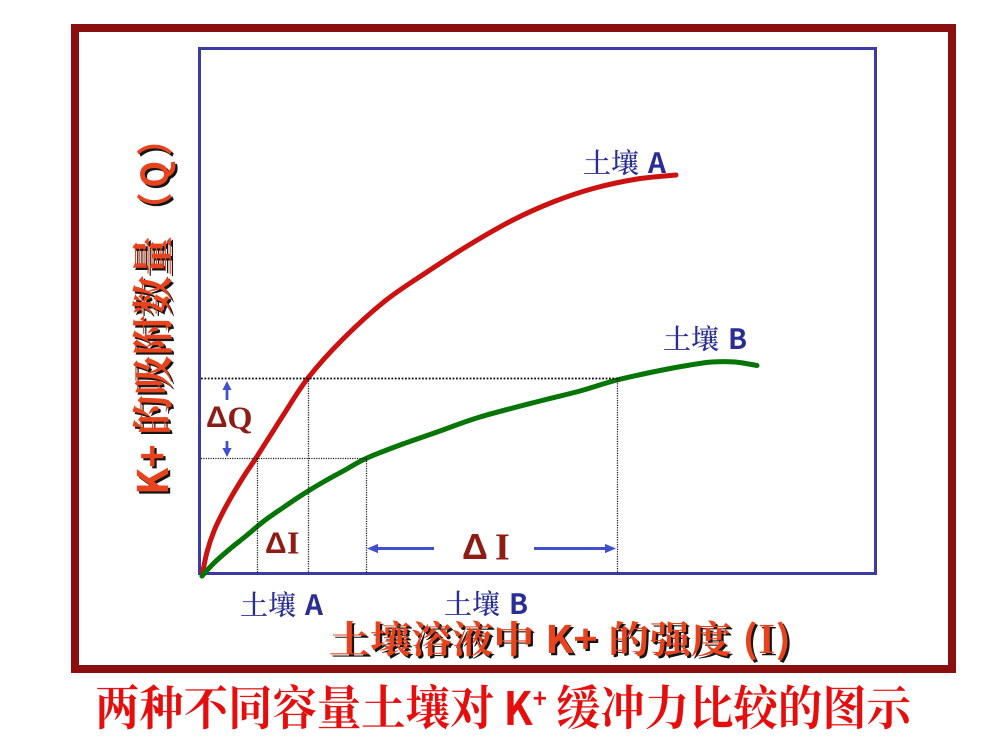 This screenshot has height=750, width=1000. I want to click on svg-text: Q, so click(240, 418).